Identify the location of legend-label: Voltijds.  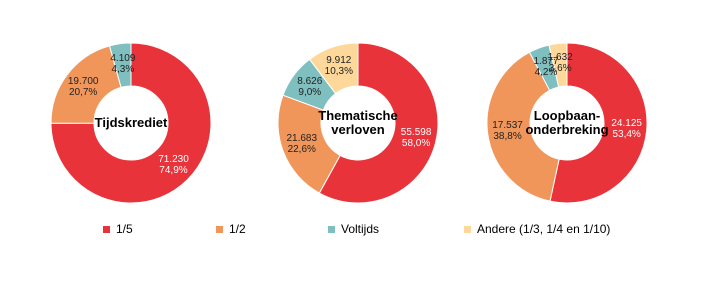
(360, 229).